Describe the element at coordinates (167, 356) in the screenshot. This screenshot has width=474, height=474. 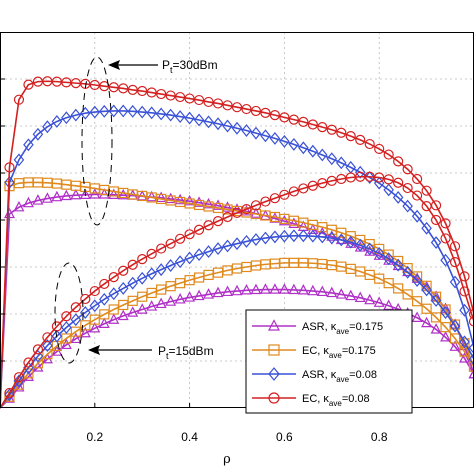
I see `annotation-15dbm-sub: t` at that location.